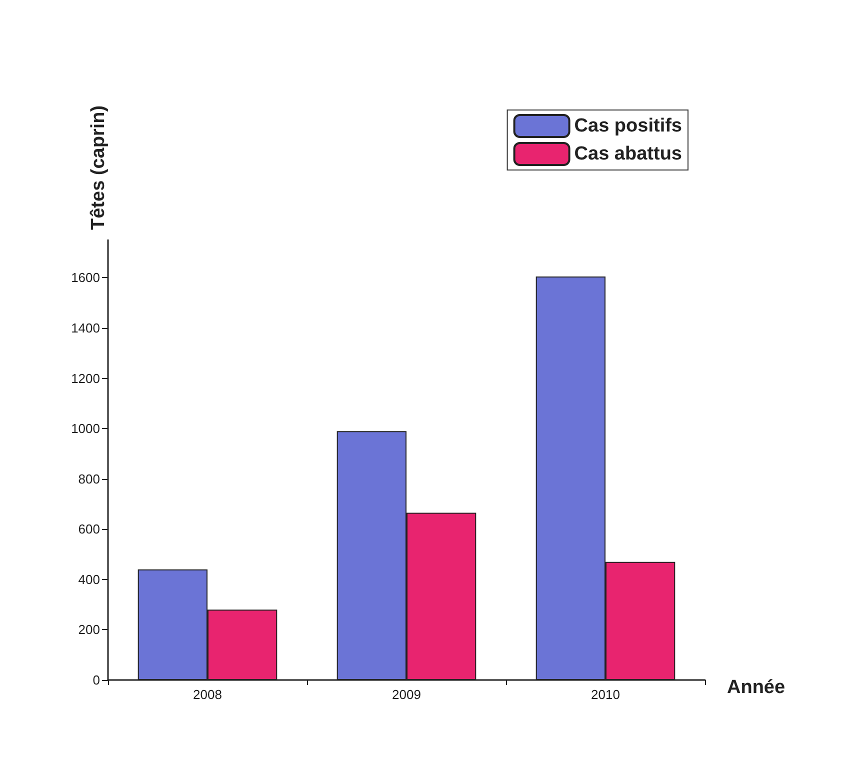  Describe the element at coordinates (406, 694) in the screenshot. I see `x-tick-label: 2009` at that location.